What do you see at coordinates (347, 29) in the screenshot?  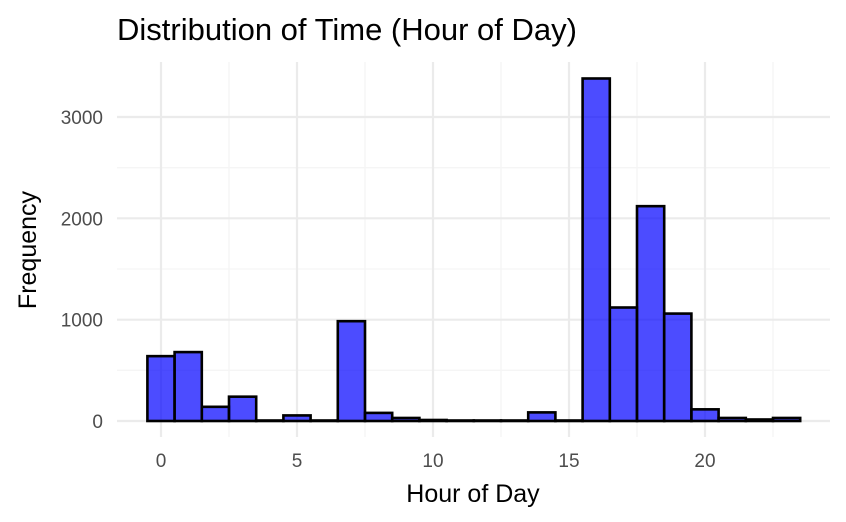 I see `chart-title: Distribution of Time (Hour of Day)` at bounding box center [347, 29].